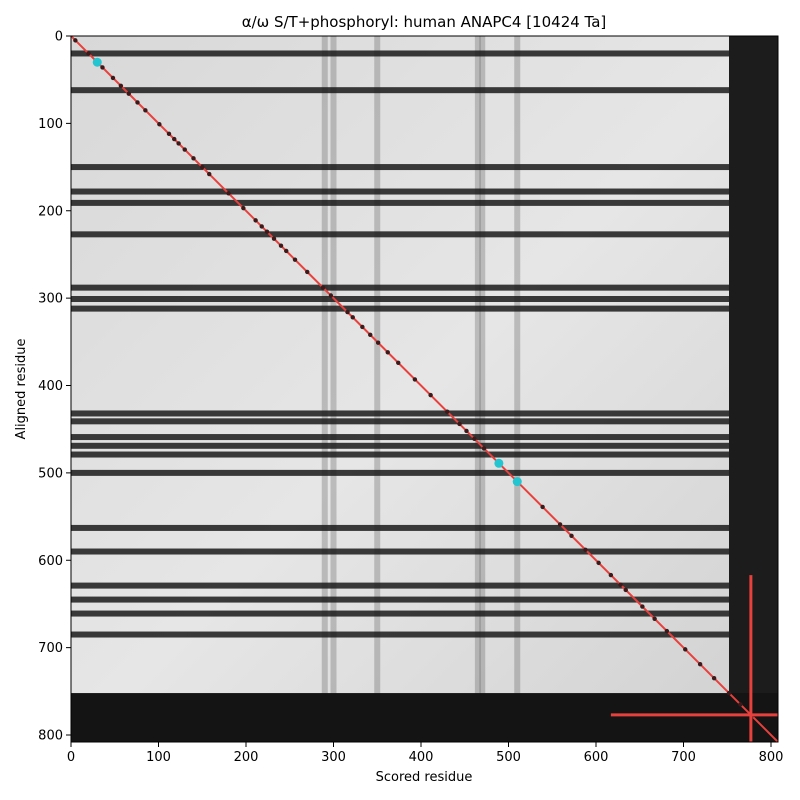 Image resolution: width=800 pixels, height=800 pixels. I want to click on y-tick-label: 600, so click(50, 561).